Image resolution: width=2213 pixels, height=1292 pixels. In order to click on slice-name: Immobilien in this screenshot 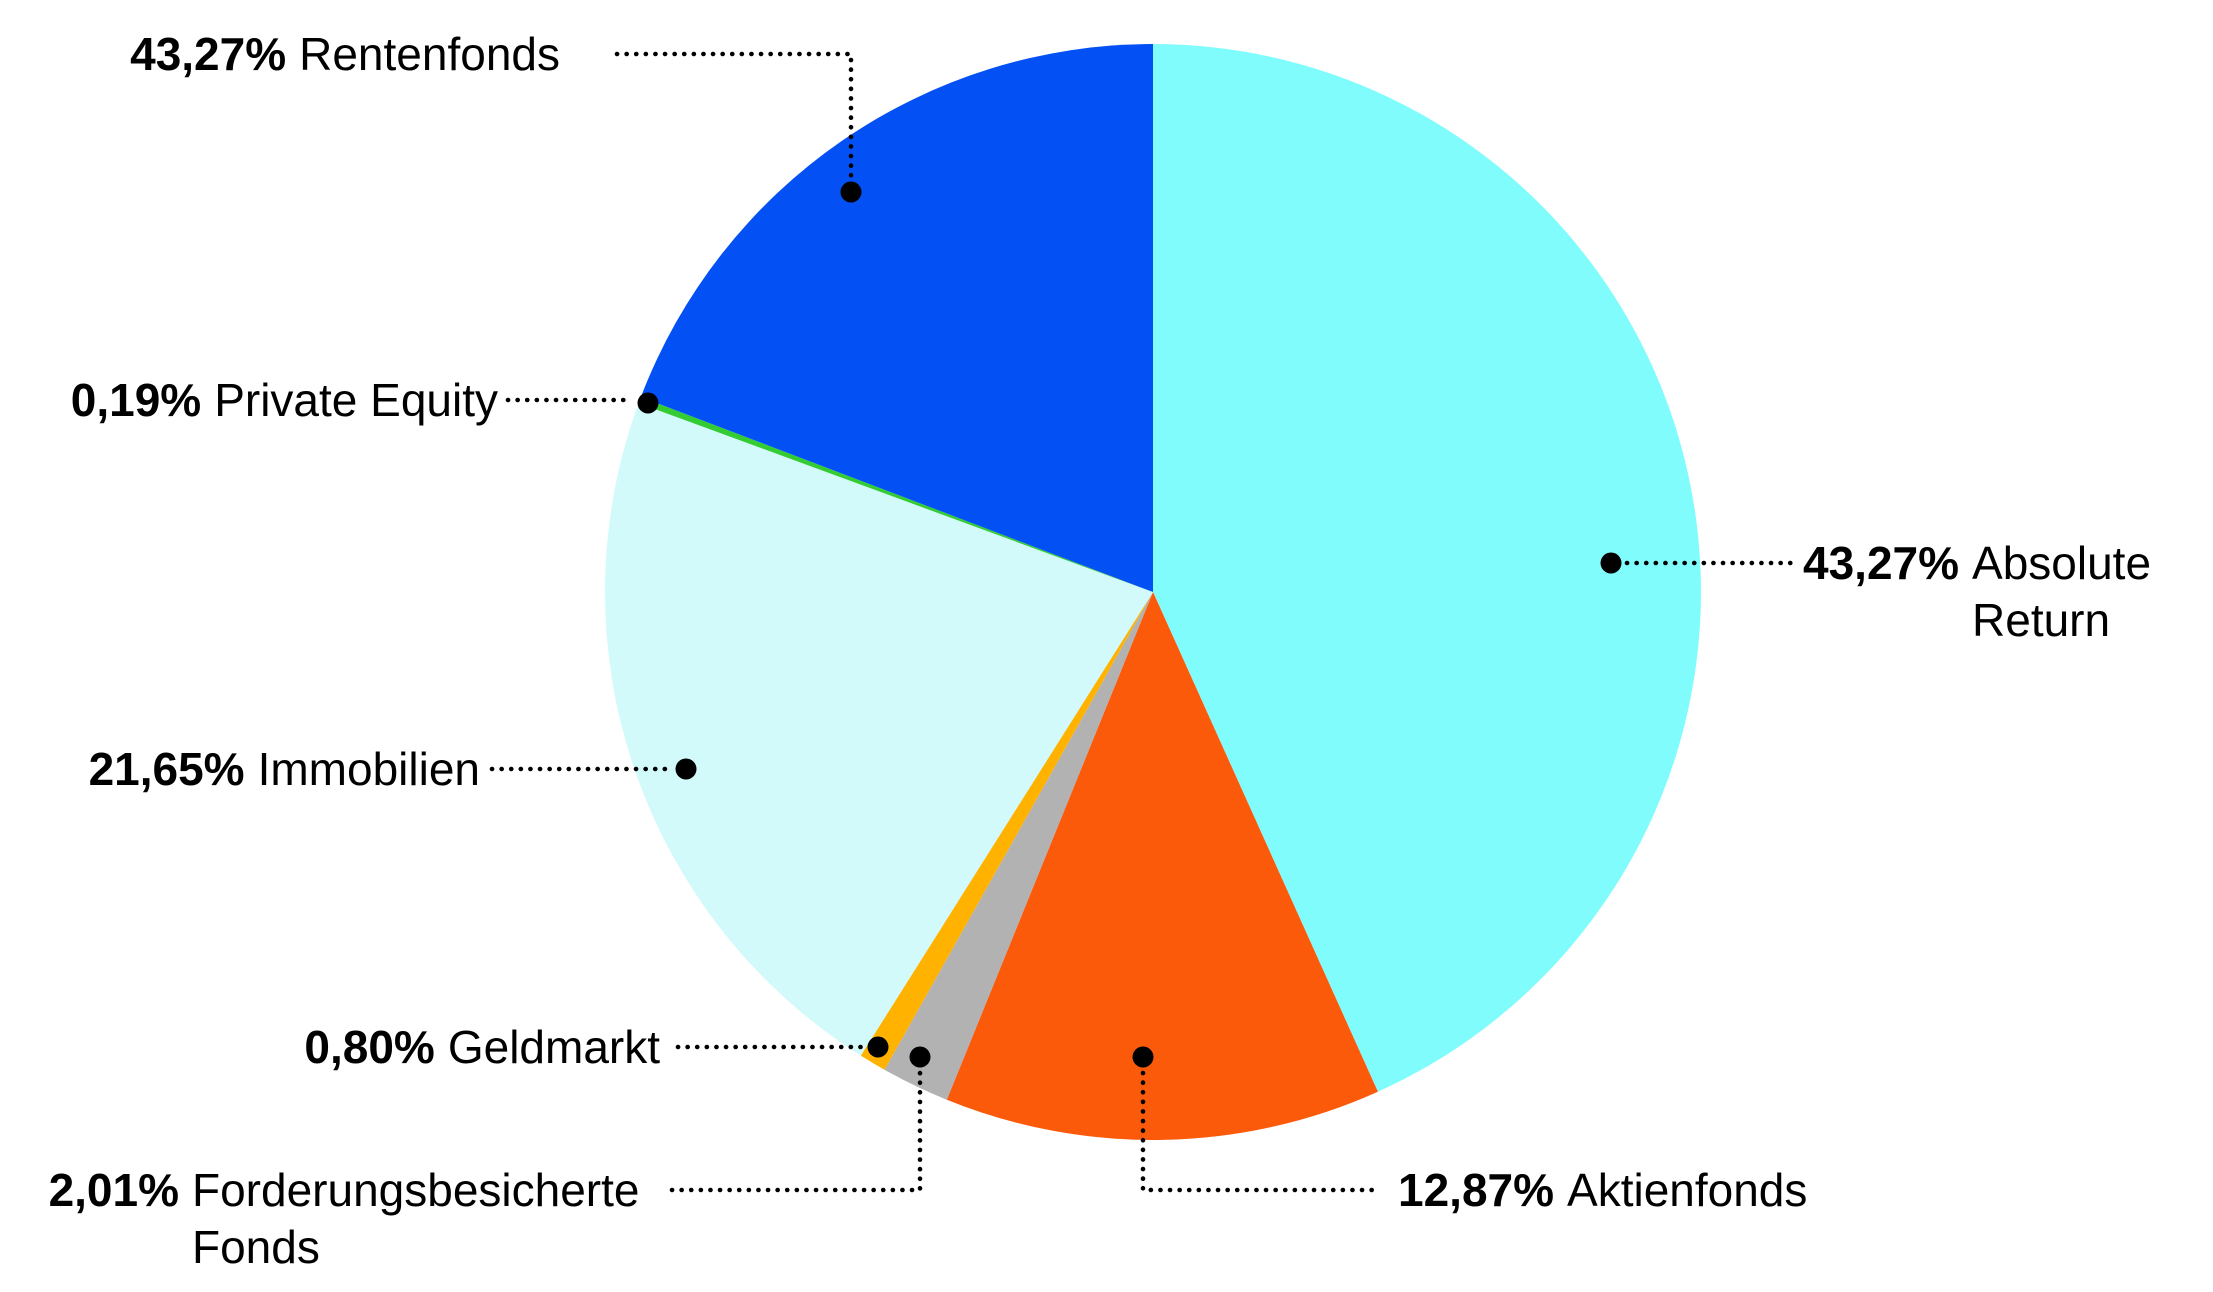, I will do `click(368, 769)`.